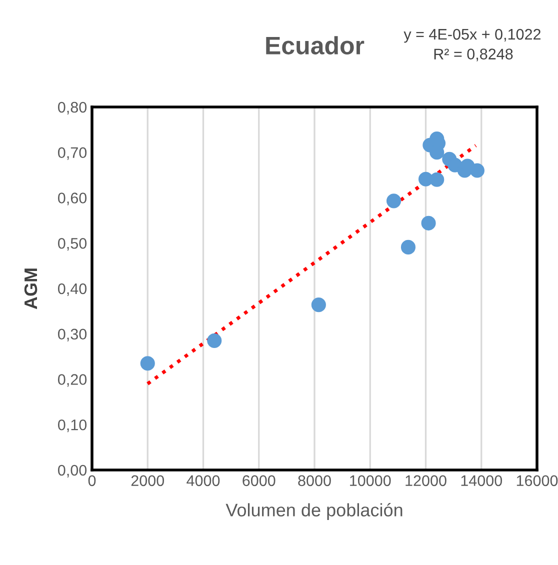  What do you see at coordinates (315, 45) in the screenshot?
I see `chart-title: Ecuador` at bounding box center [315, 45].